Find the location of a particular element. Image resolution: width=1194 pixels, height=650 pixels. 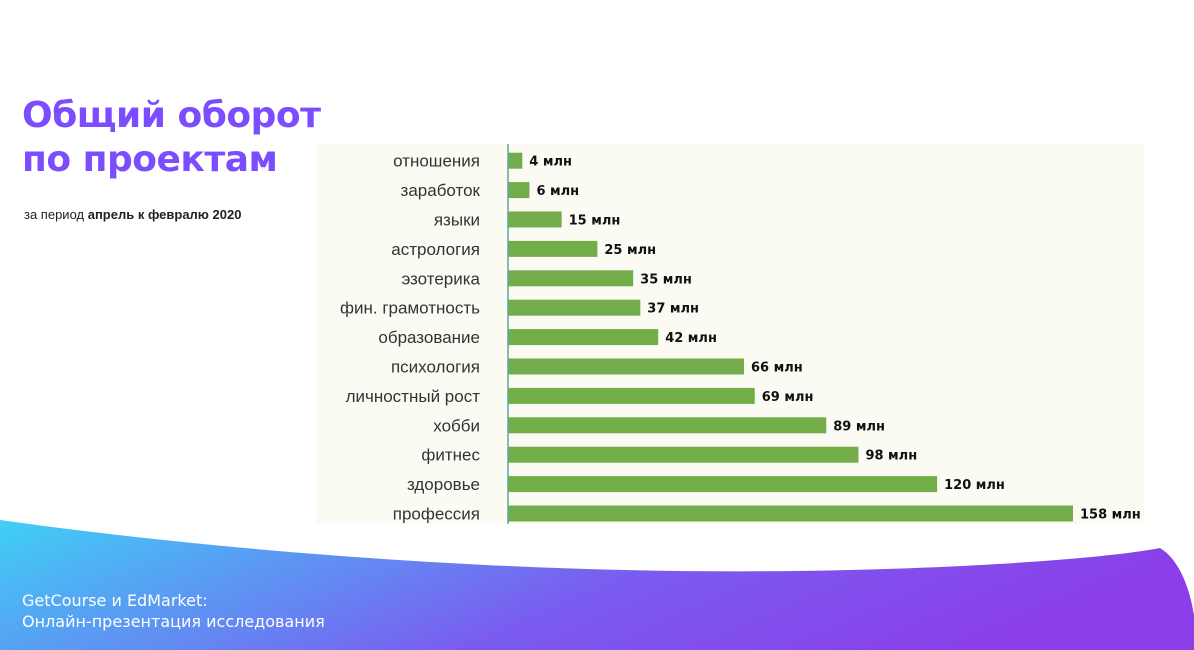

value-label: 35 млн is located at coordinates (666, 279).